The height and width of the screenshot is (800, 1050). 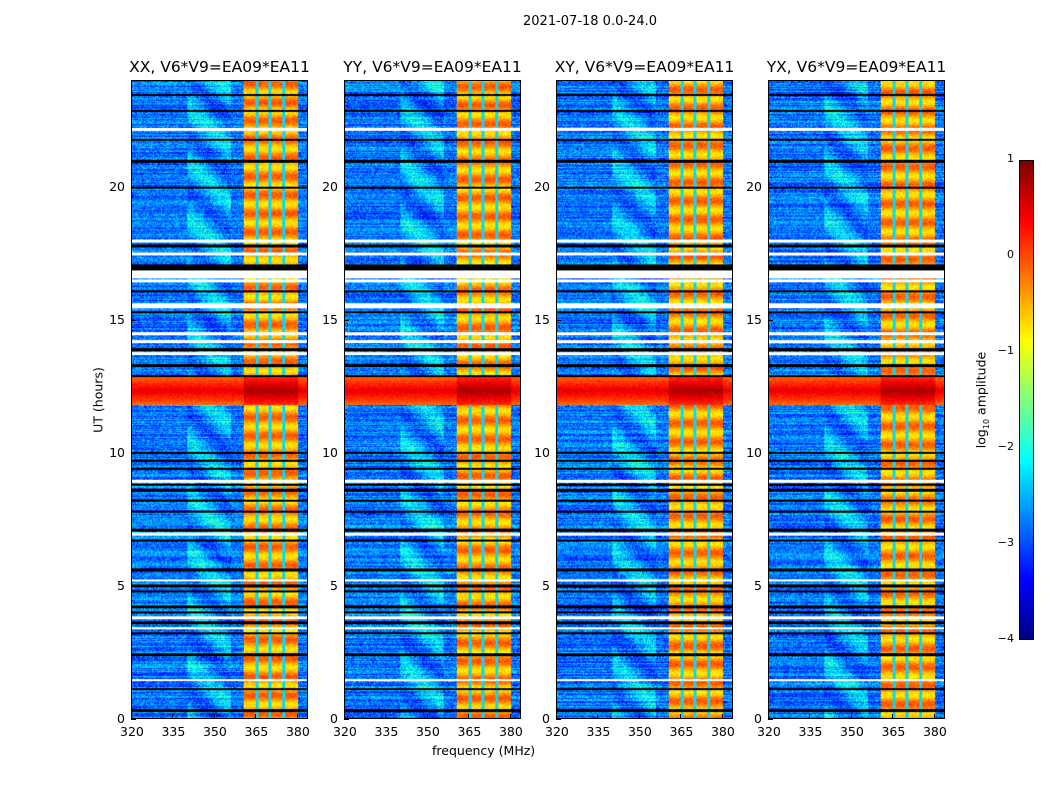 What do you see at coordinates (590, 21) in the screenshot?
I see `figure-title: 2021-07-18 0.0-24.0` at bounding box center [590, 21].